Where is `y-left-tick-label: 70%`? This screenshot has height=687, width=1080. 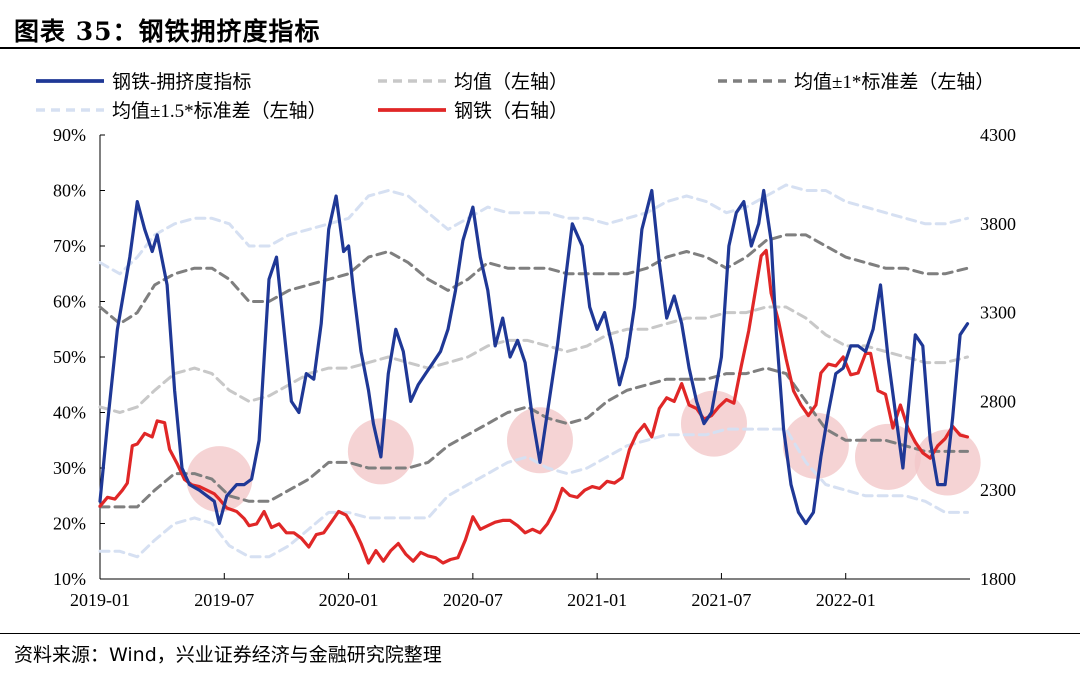
y-left-tick-label: 70% is located at coordinates (69, 246).